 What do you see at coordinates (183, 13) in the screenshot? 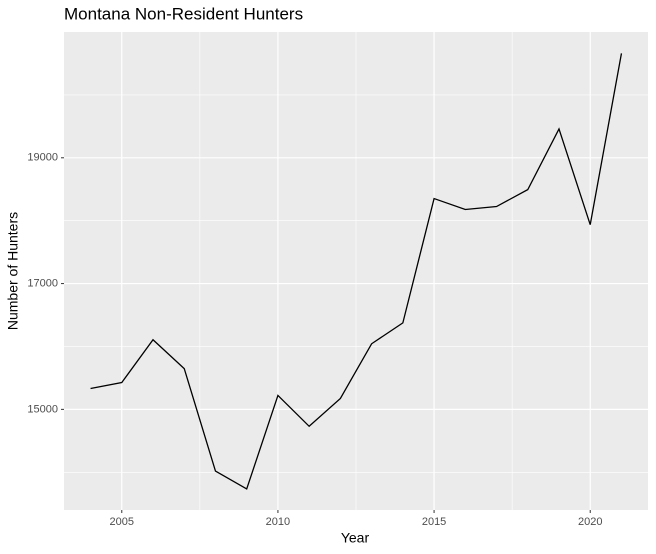
I see `chart-title: Montana Non-Resident Hunters` at bounding box center [183, 13].